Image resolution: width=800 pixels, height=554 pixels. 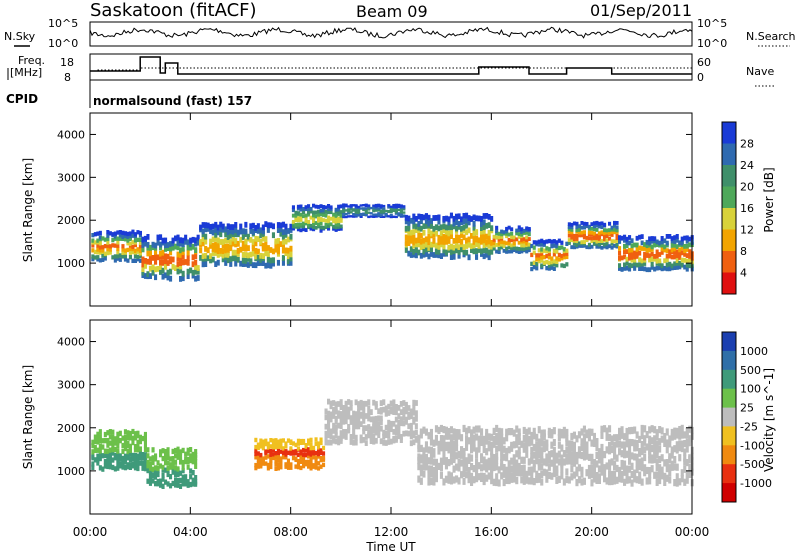 I want to click on noise-panel: N.Sky 10^5 10^0 10^5 10^0 N.Search, so click(x=400, y=33).